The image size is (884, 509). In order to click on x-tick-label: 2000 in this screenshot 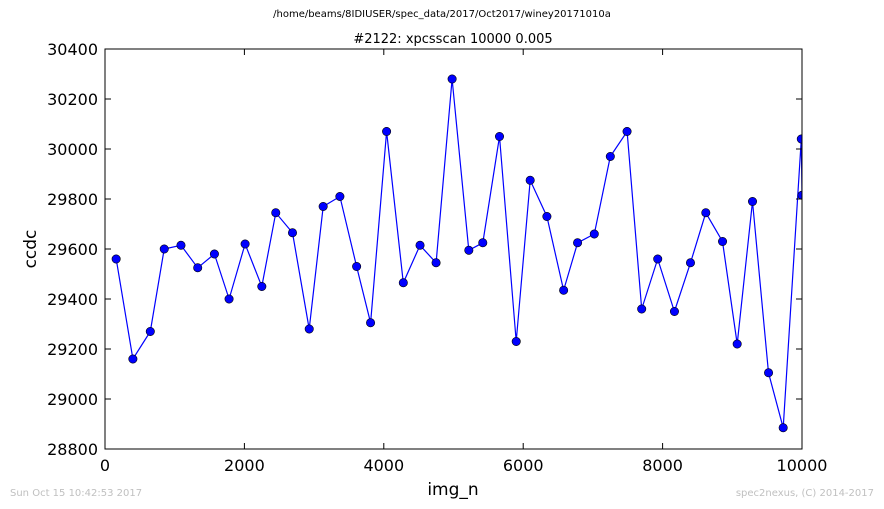, I will do `click(244, 465)`.